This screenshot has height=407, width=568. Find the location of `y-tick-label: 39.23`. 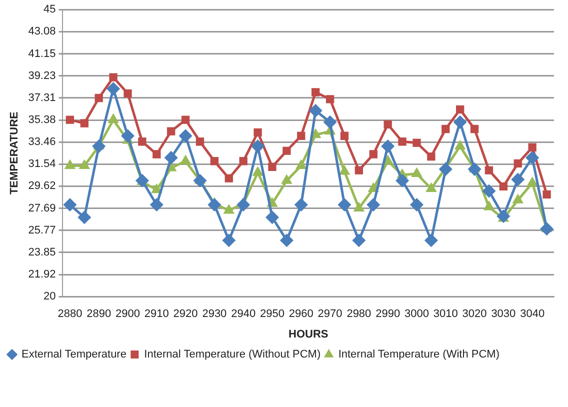

y-tick-label: 39.23 is located at coordinates (42, 76).